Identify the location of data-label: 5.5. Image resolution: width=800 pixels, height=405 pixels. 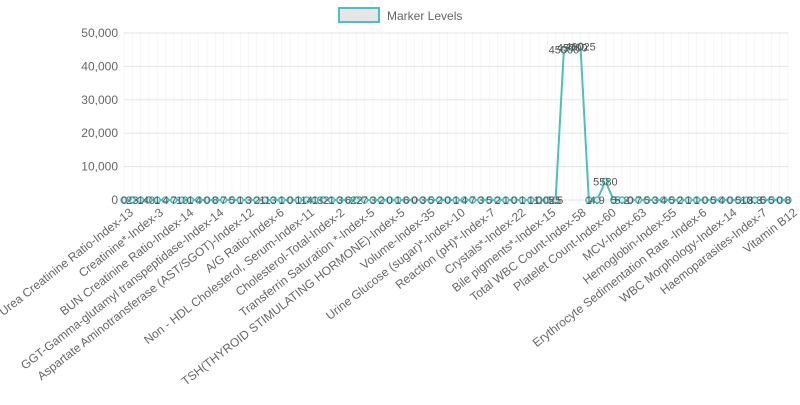
(555, 201).